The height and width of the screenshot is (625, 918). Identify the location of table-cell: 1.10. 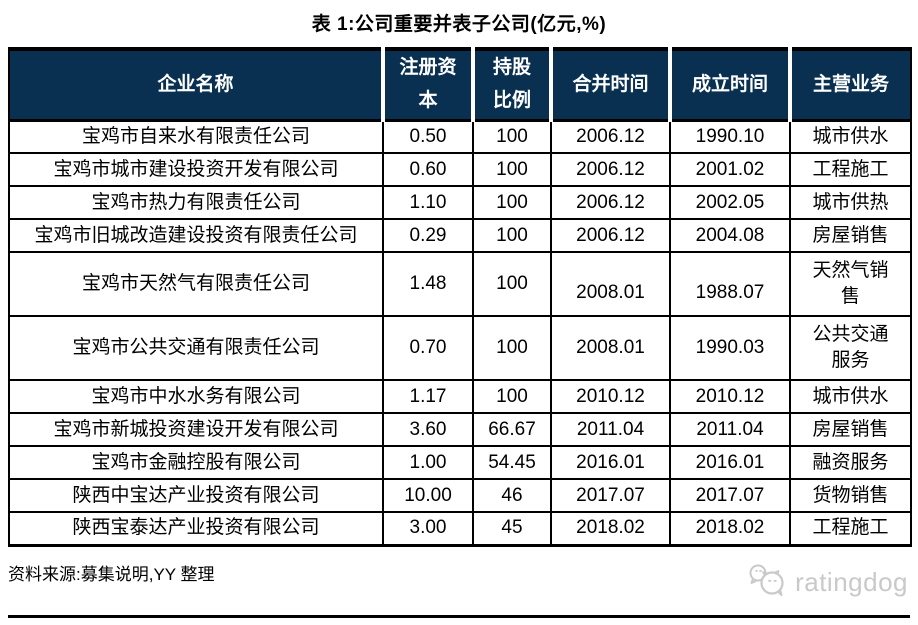
(428, 202).